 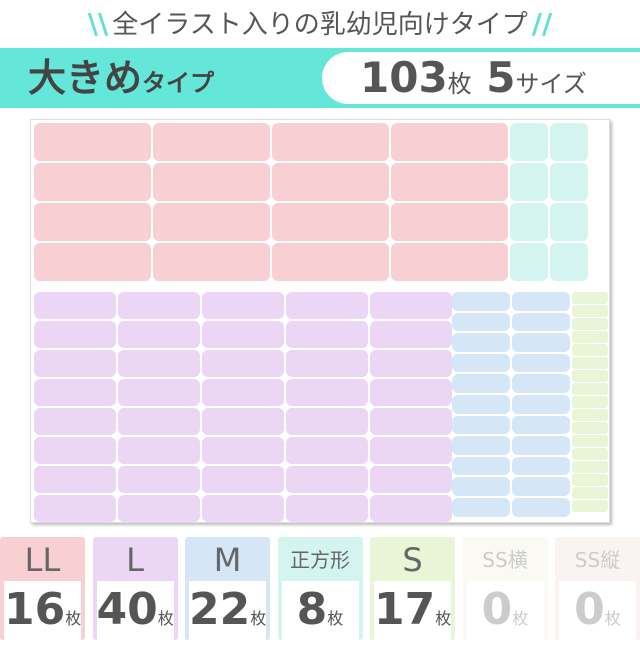 I want to click on slash-decoration: //, so click(x=542, y=23).